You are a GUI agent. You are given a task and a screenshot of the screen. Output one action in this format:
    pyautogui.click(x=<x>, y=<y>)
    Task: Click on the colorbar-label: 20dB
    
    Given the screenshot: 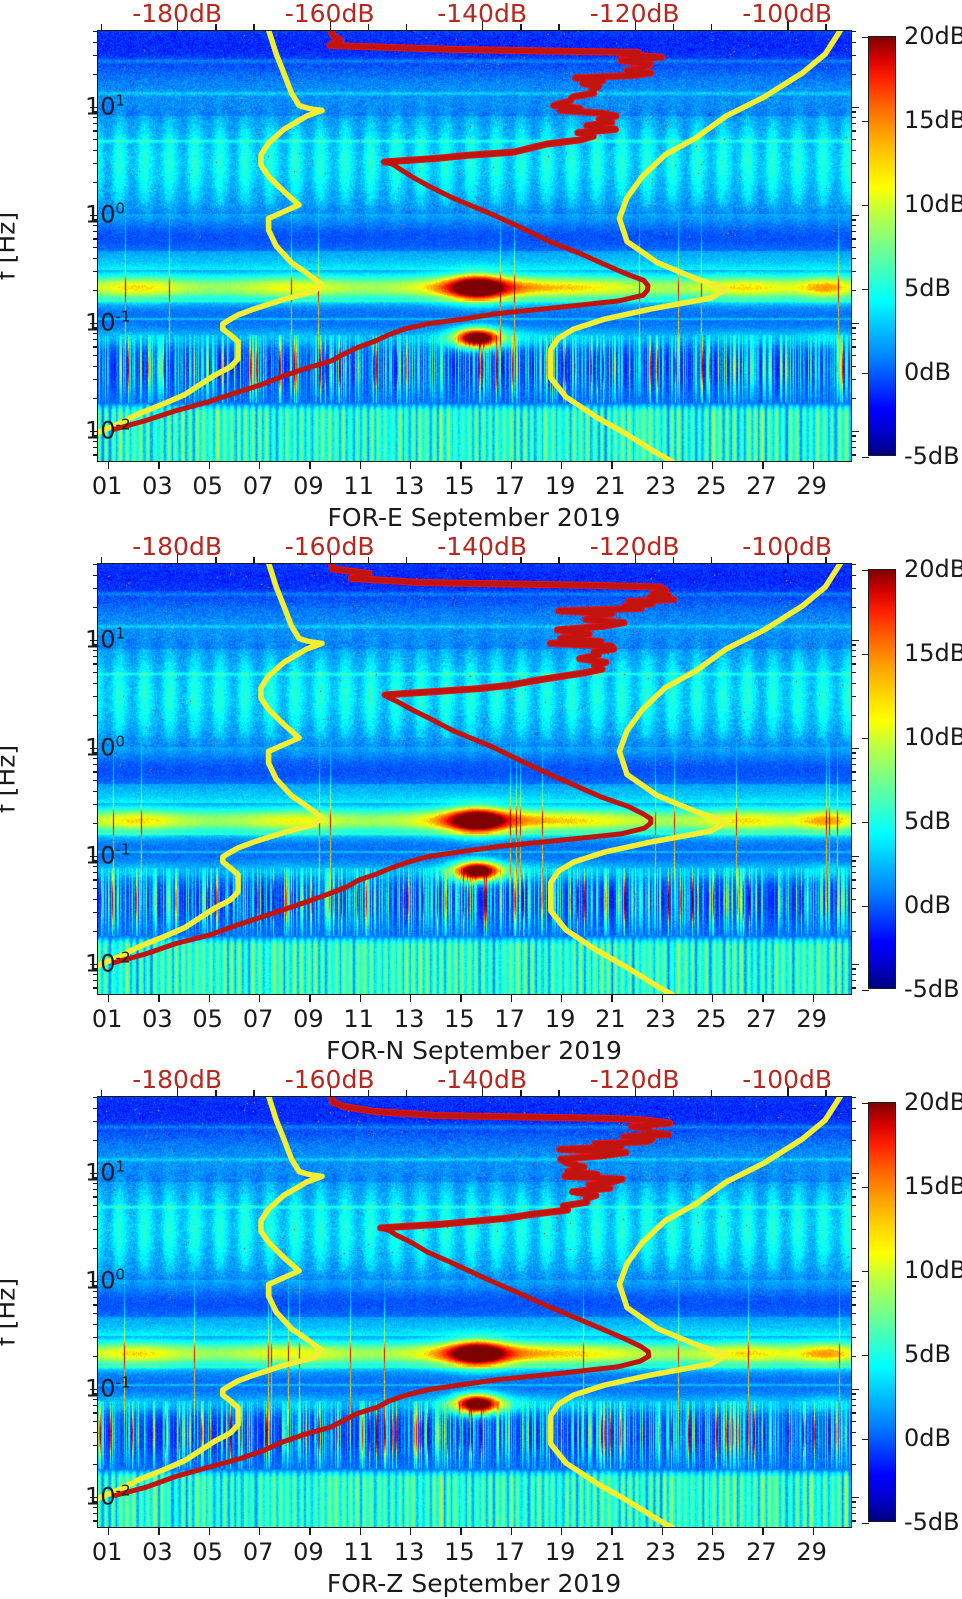 What is the action you would take?
    pyautogui.click(x=933, y=36)
    